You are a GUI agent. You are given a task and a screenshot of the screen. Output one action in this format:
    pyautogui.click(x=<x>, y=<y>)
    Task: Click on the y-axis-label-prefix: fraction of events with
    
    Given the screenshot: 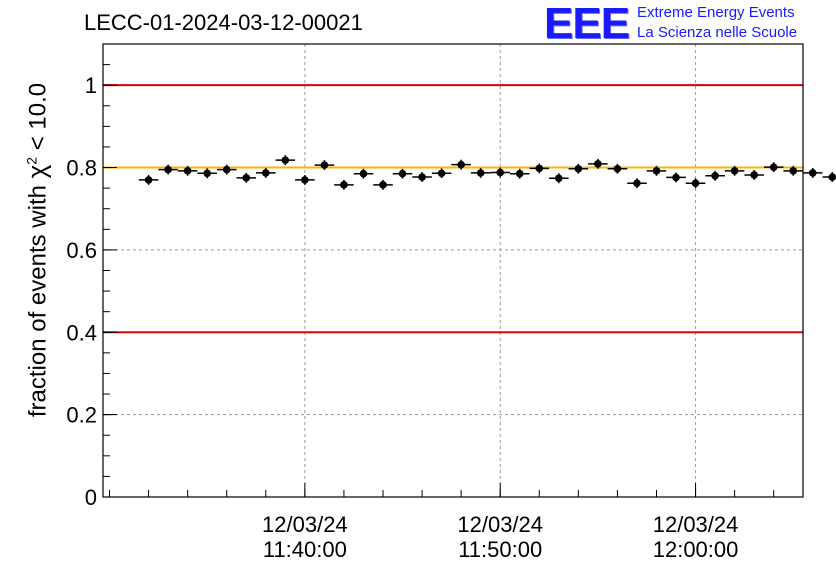 What is the action you would take?
    pyautogui.click(x=38, y=298)
    